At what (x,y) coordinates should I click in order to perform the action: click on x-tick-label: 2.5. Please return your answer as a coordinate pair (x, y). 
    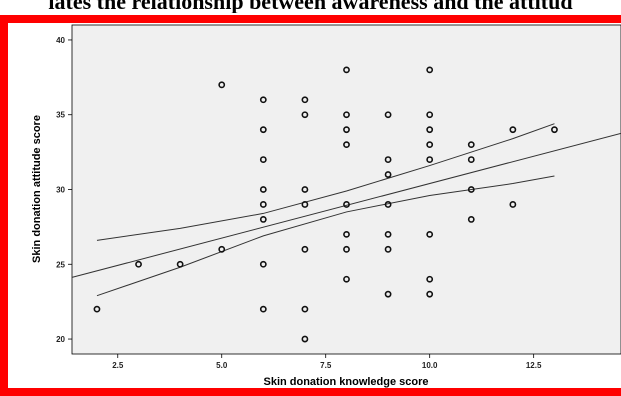
    Looking at the image, I should click on (118, 365).